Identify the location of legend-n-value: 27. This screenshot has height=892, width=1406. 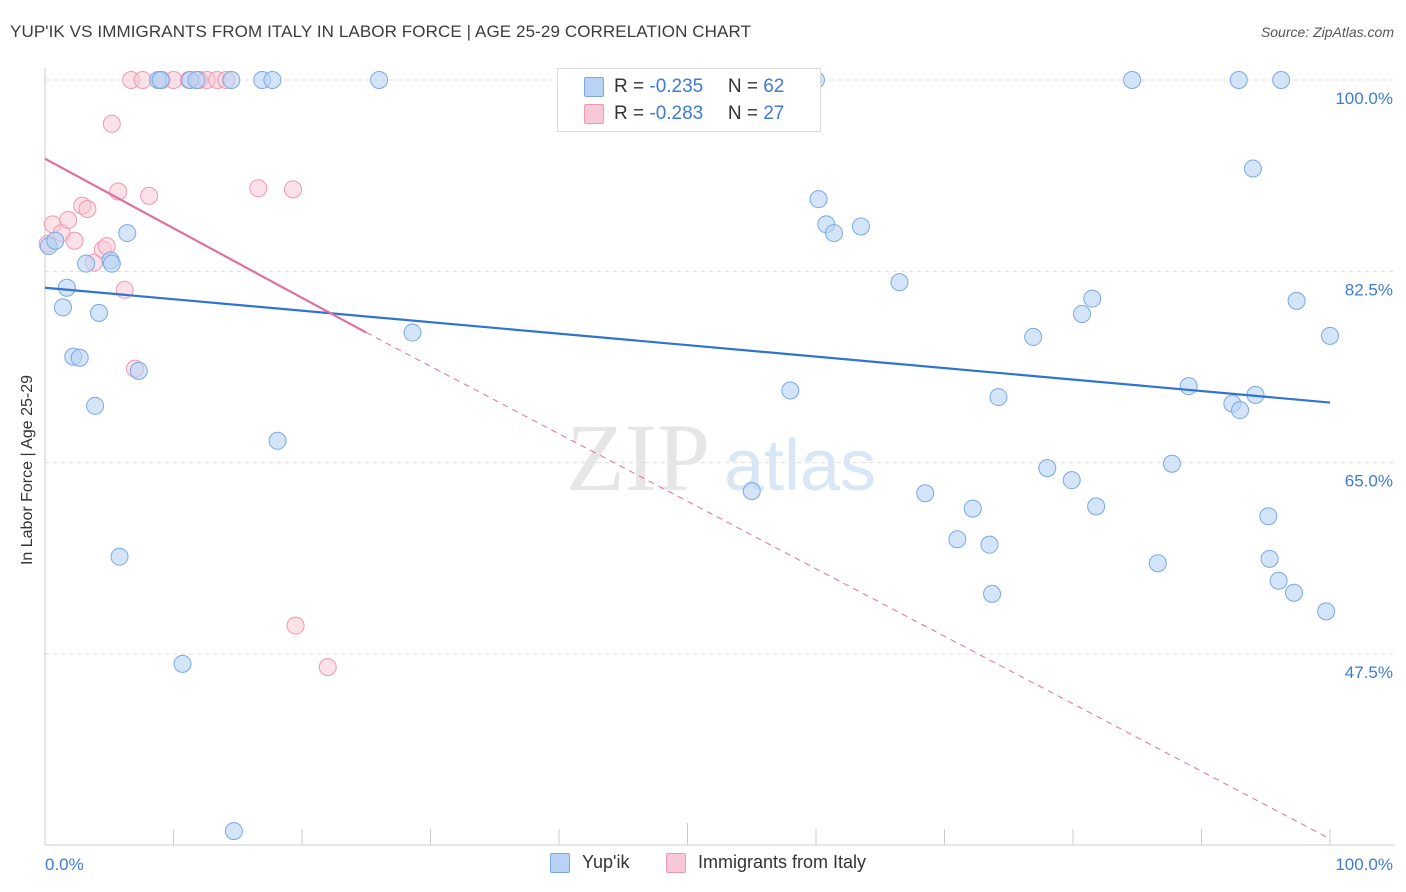
(774, 113).